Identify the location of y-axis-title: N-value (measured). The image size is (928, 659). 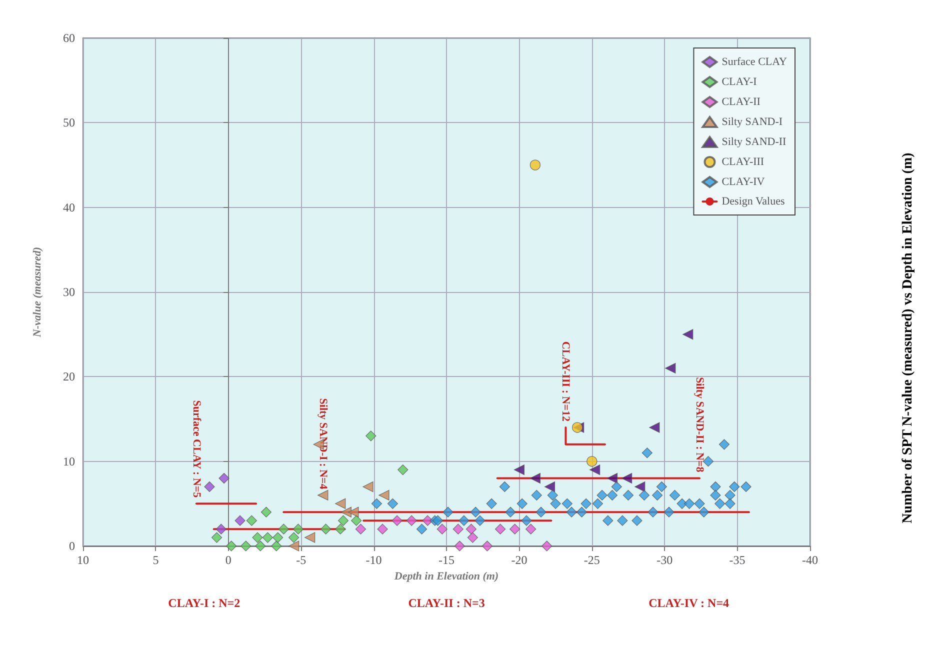
(38, 292).